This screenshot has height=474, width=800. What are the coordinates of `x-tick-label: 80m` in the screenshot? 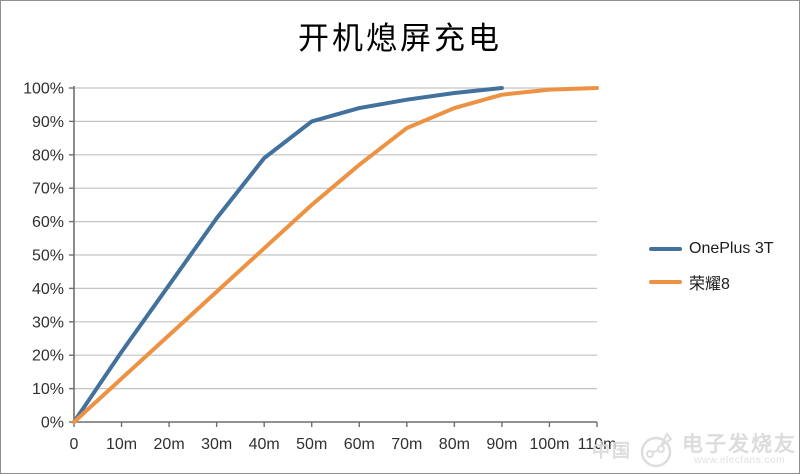 It's located at (454, 444).